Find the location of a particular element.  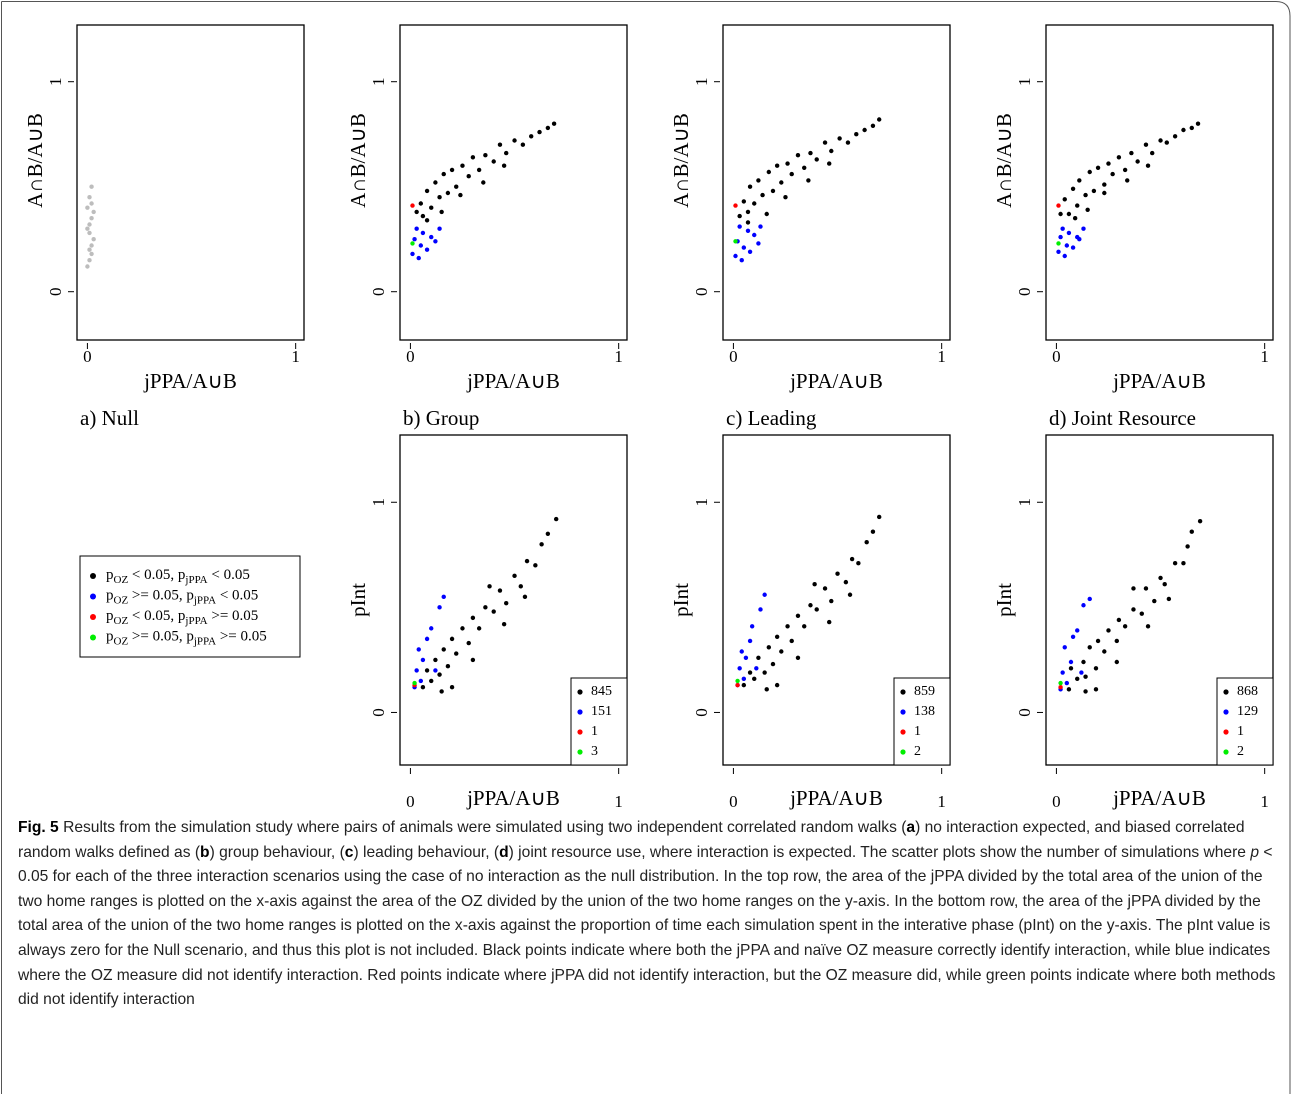

x-tick-label: 1 is located at coordinates (295, 356).